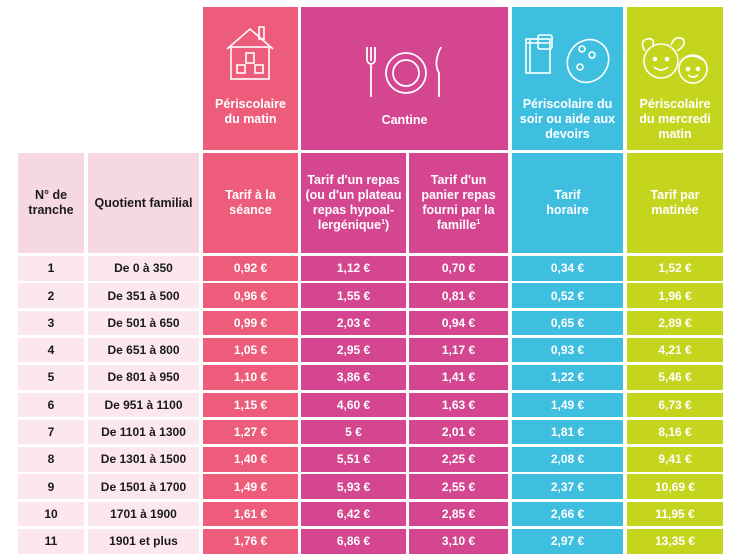 Image resolution: width=733 pixels, height=559 pixels. Describe the element at coordinates (458, 514) in the screenshot. I see `cell-panier: 2,85 €` at that location.